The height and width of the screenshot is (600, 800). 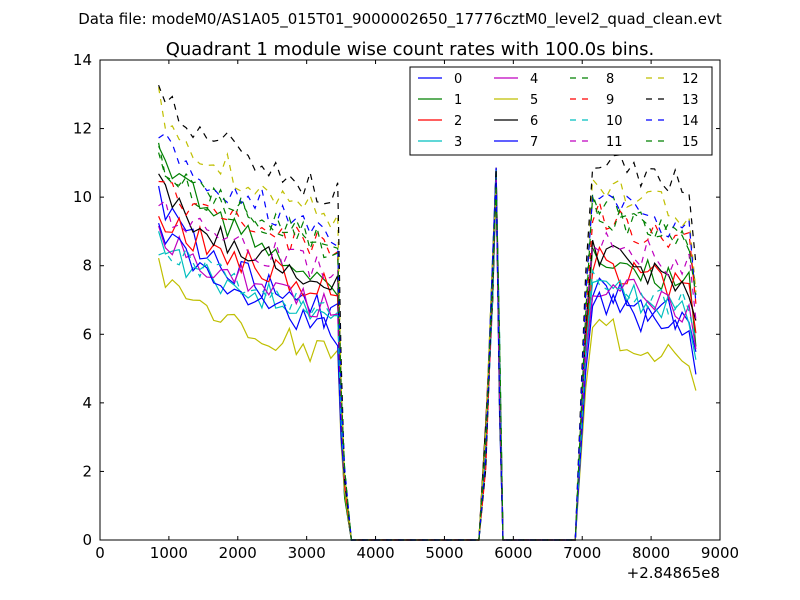 What do you see at coordinates (690, 121) in the screenshot?
I see `legend-label-14: 14` at bounding box center [690, 121].